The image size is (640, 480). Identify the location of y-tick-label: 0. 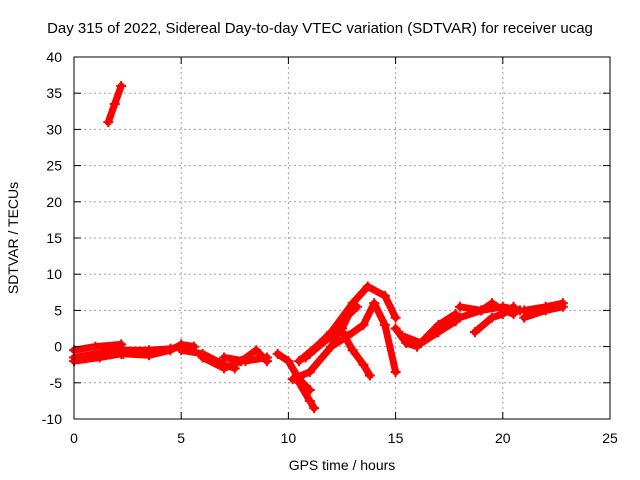
(58, 347).